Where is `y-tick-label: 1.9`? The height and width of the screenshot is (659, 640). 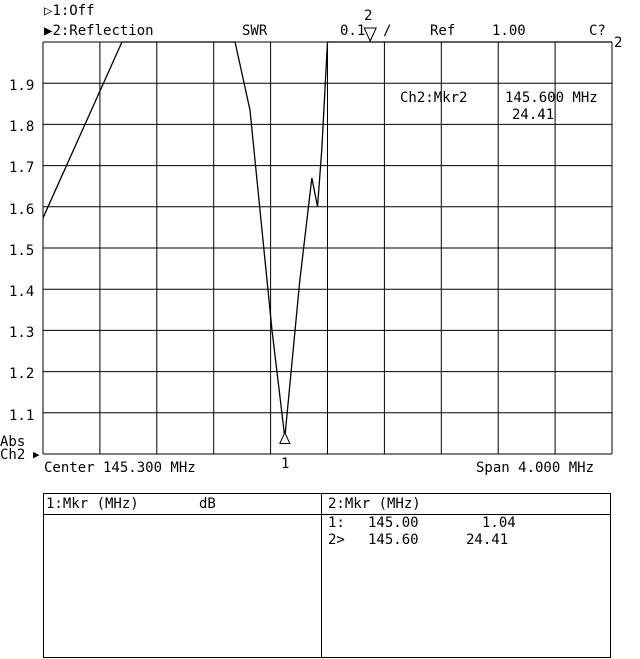
y-tick-label: 1.9 is located at coordinates (22, 86).